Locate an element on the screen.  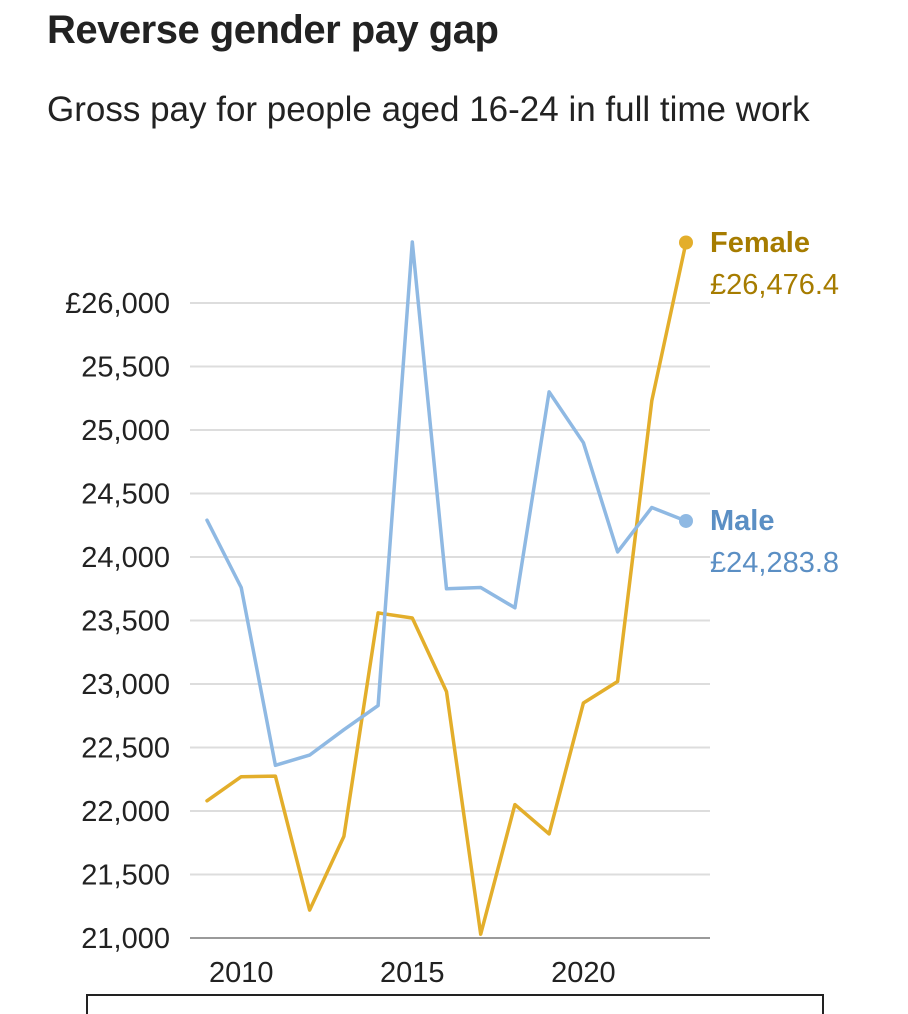
chart-title: Reverse gender pay gap is located at coordinates (273, 30).